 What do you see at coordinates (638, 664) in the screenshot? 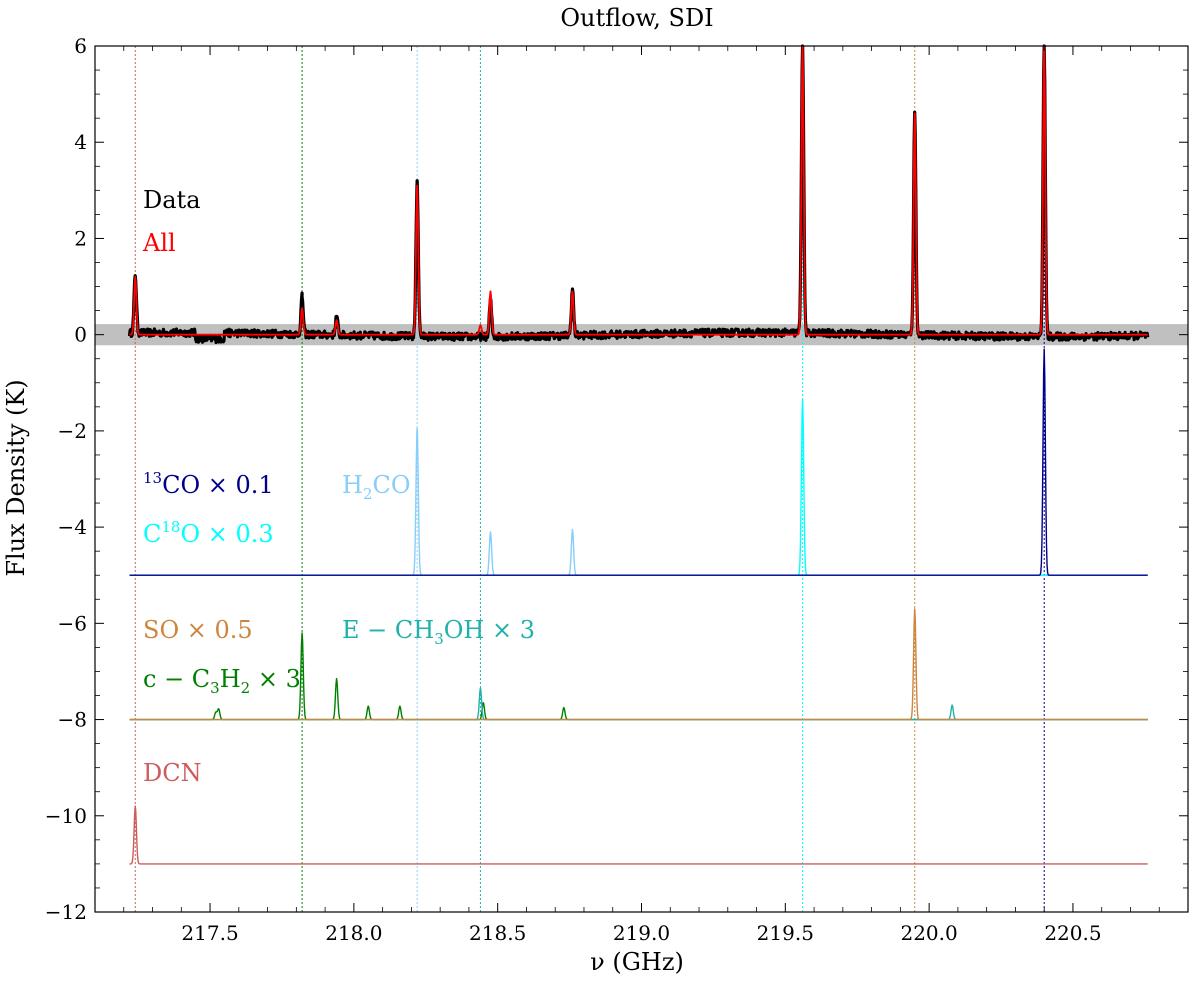
I see `series-so` at bounding box center [638, 664].